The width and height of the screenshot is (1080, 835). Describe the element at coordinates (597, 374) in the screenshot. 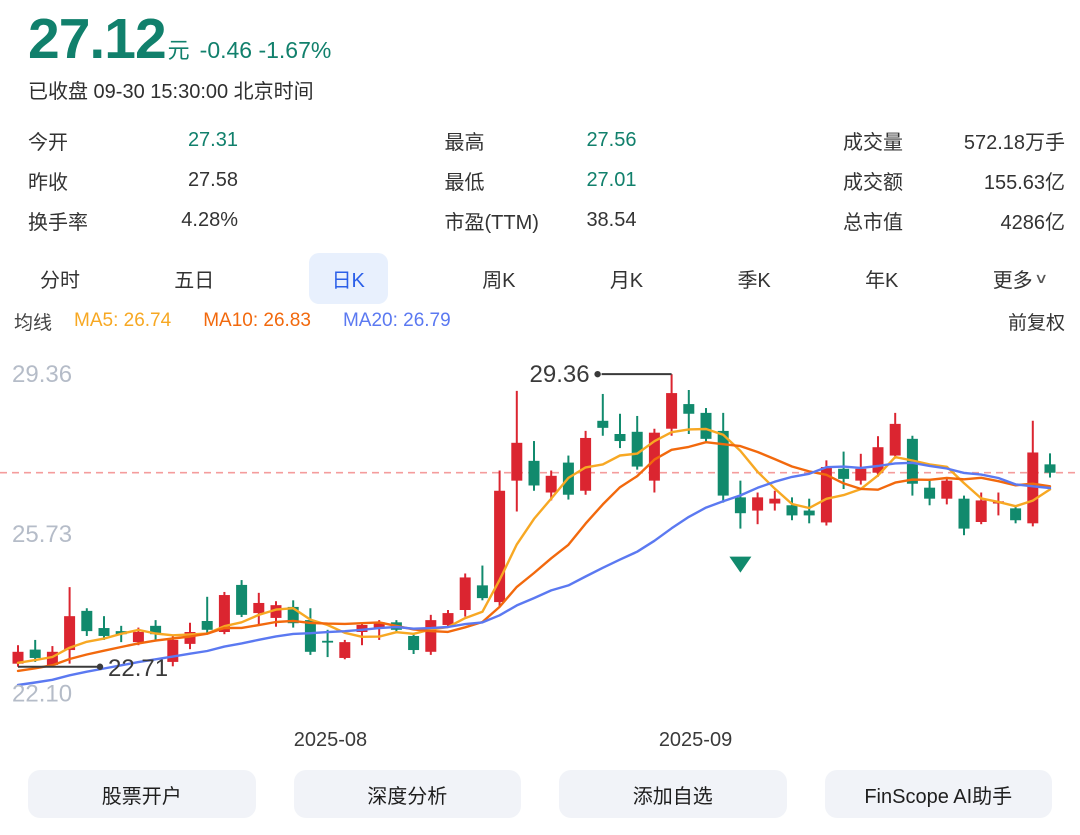

I see `max-annotation-dot` at that location.